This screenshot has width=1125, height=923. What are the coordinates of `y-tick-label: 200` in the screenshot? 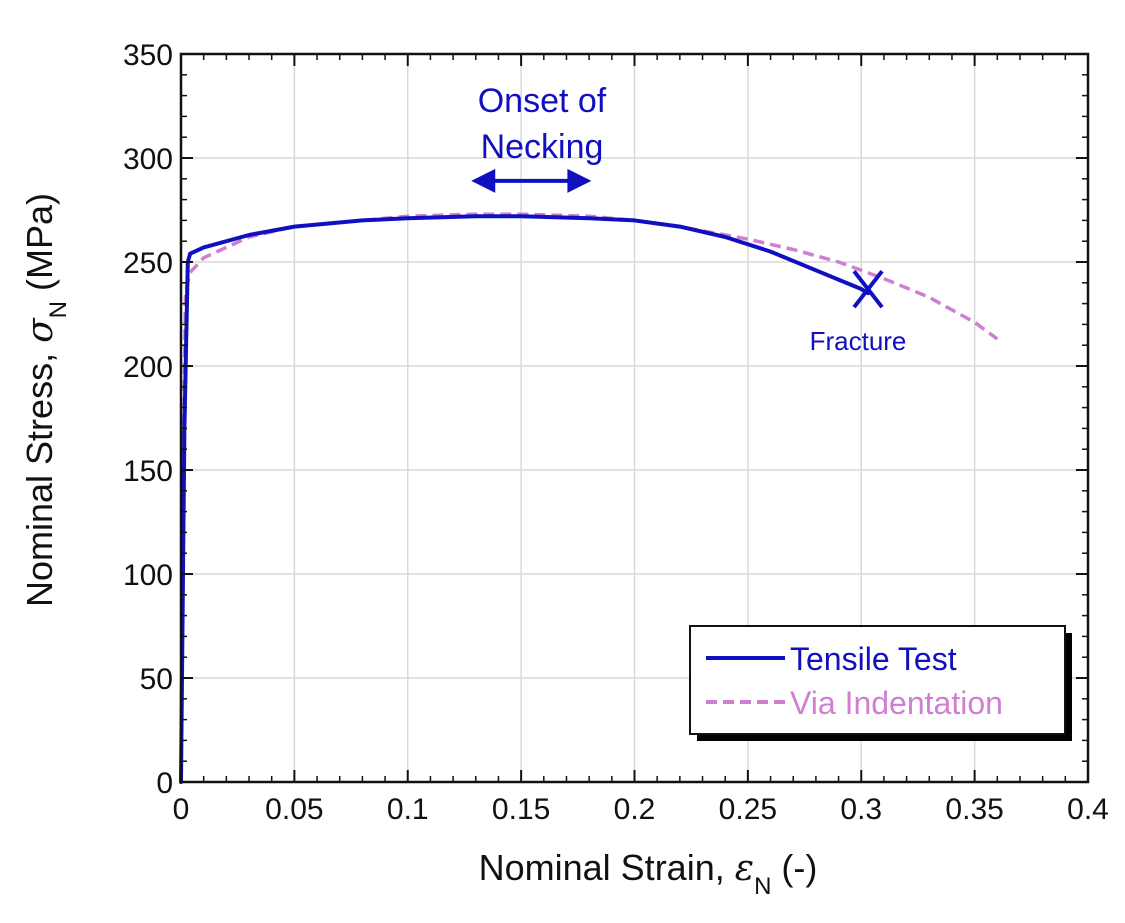 It's located at (148, 367).